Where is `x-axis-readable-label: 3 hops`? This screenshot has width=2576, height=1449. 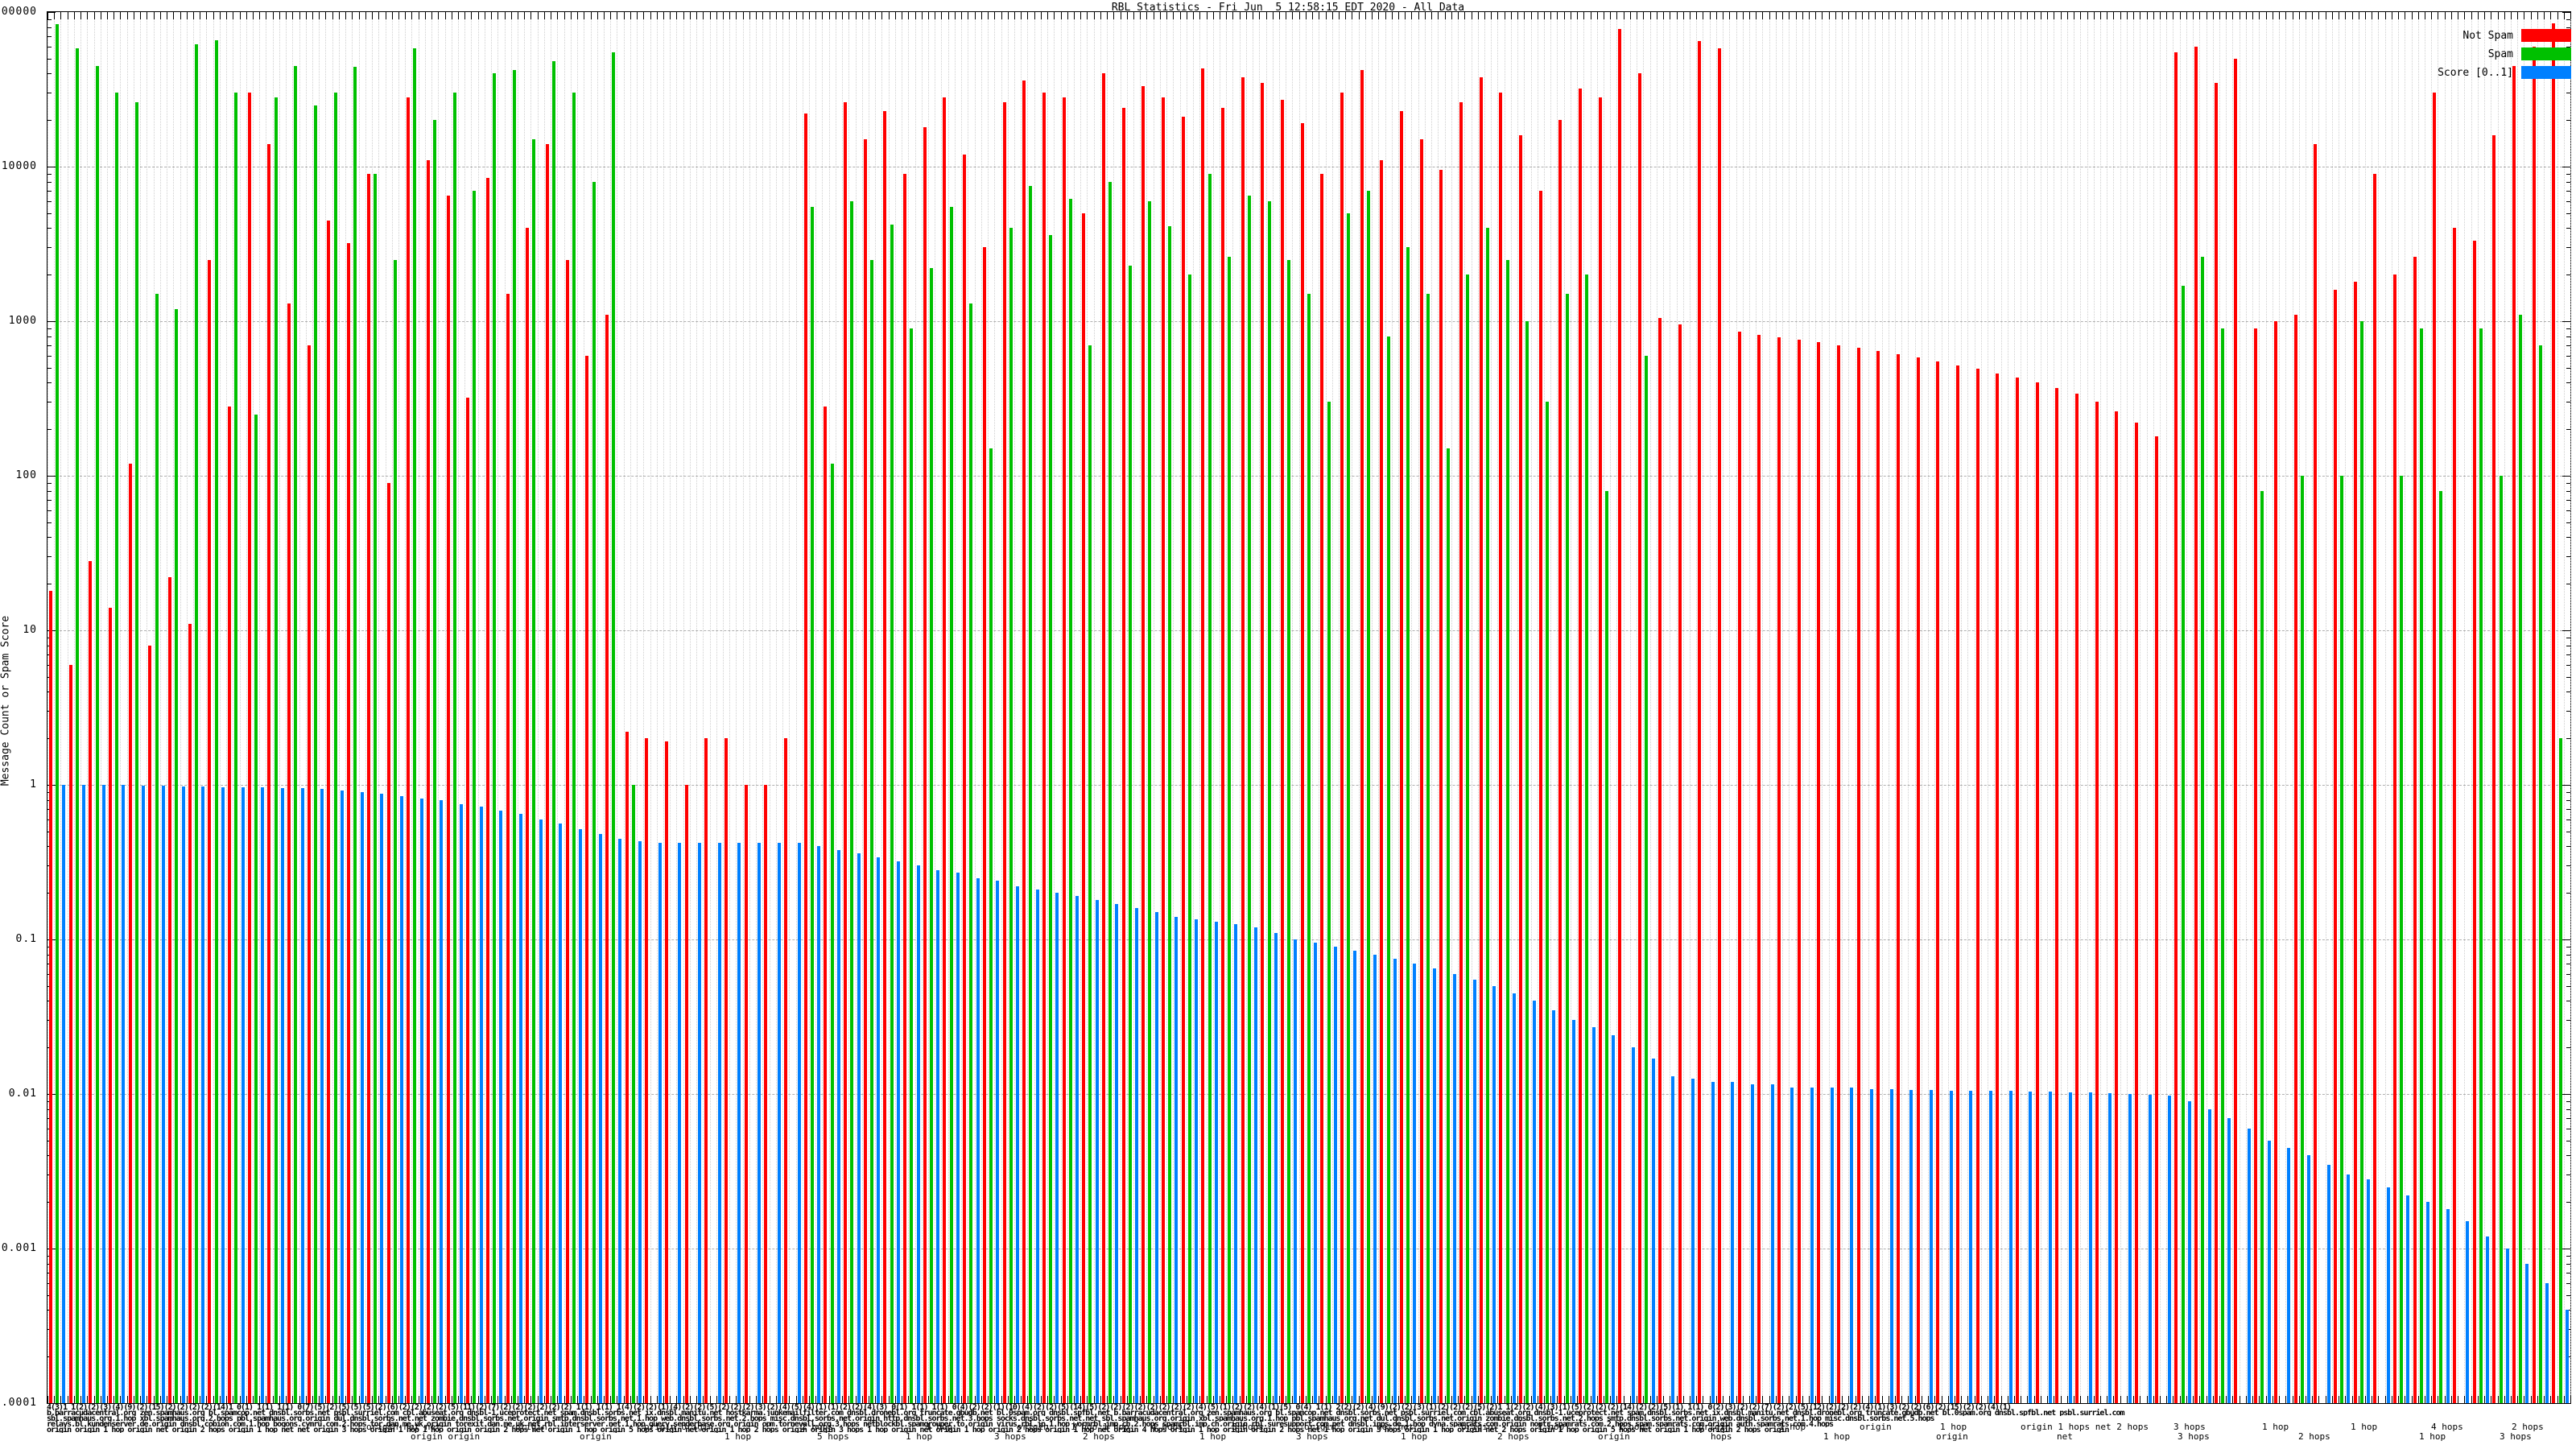
x-axis-readable-label: 3 hops is located at coordinates (2190, 1427).